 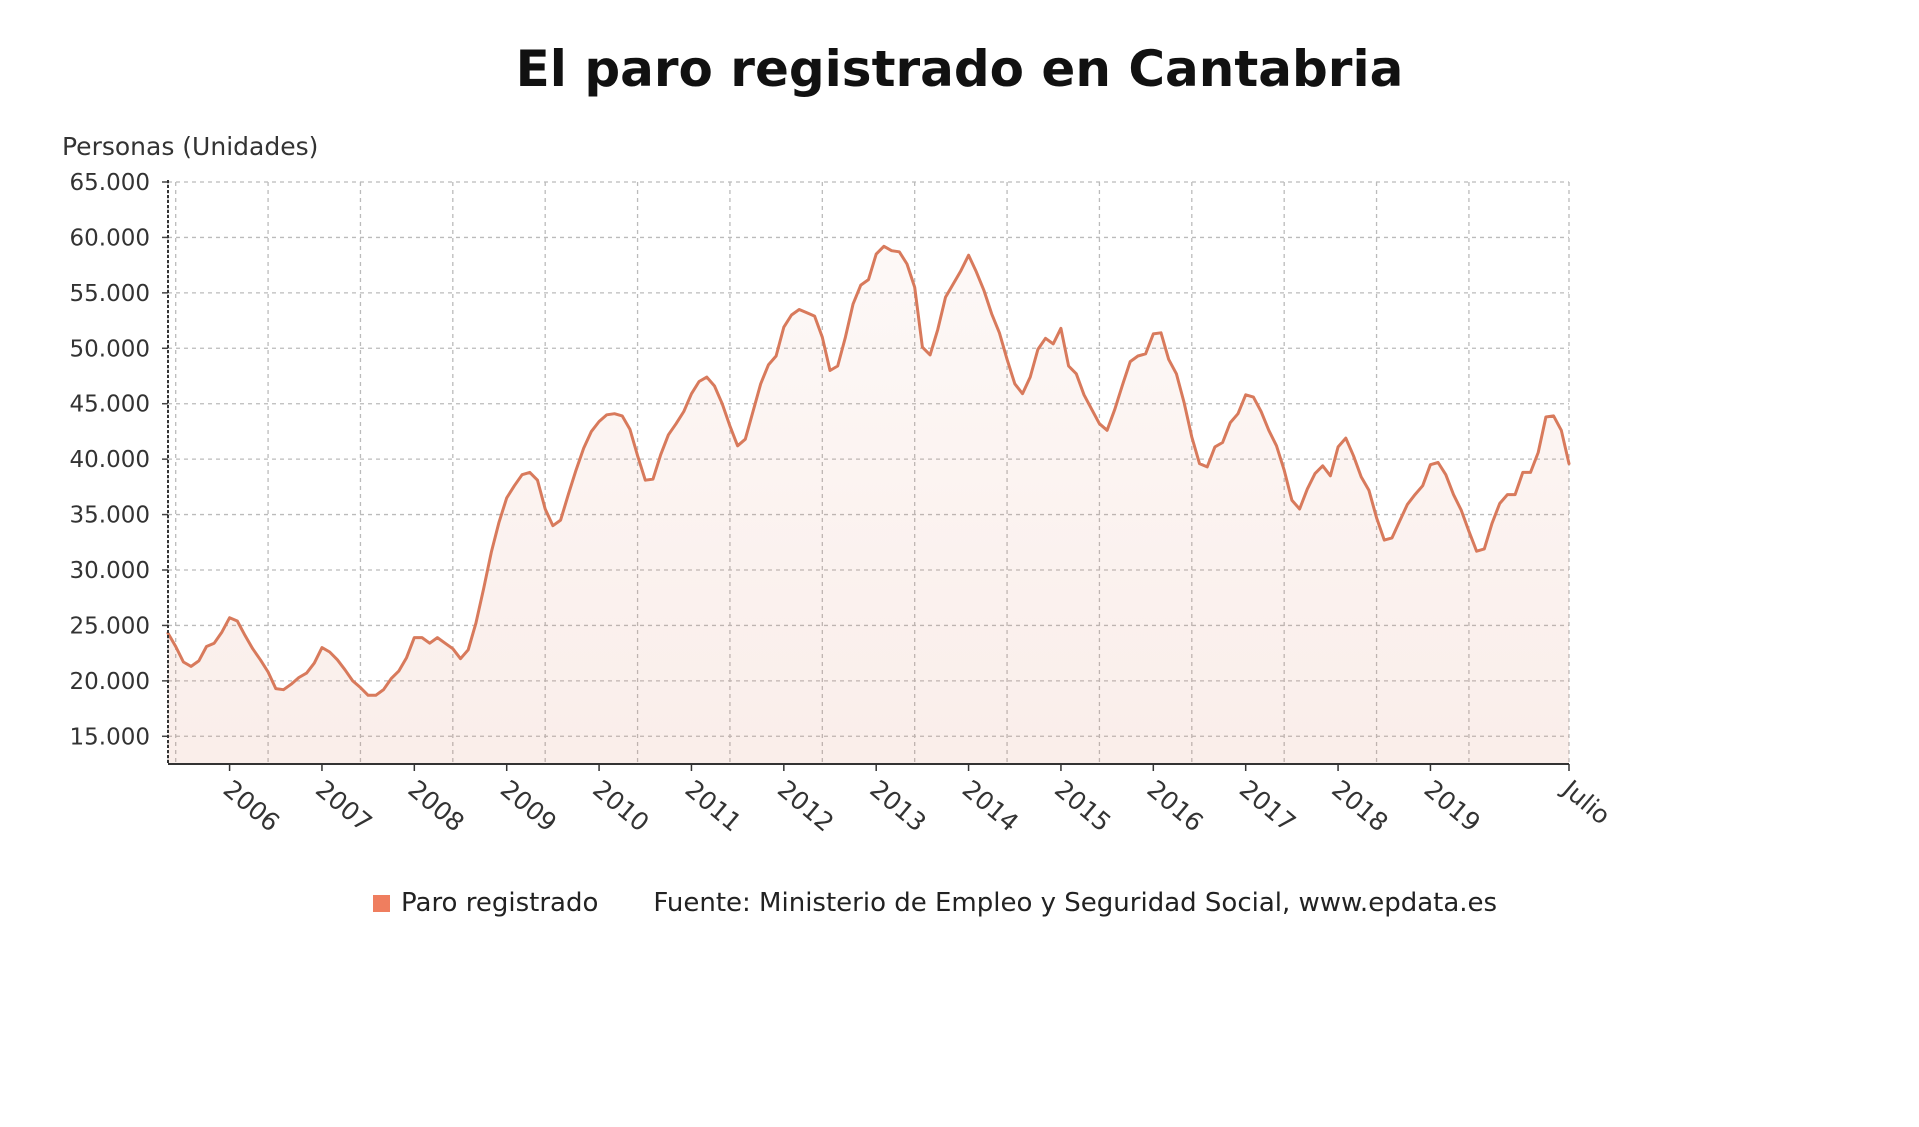 What do you see at coordinates (1174, 805) in the screenshot?
I see `x-tick-label: 2016` at bounding box center [1174, 805].